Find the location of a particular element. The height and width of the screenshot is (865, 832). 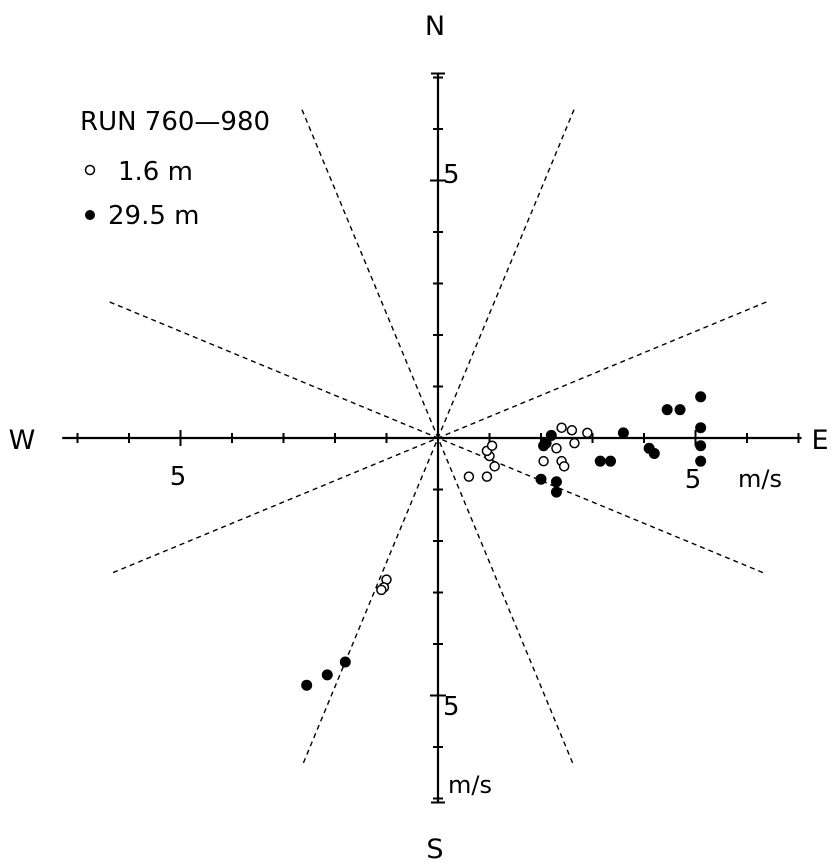

x-unit-label: m/s is located at coordinates (760, 479).